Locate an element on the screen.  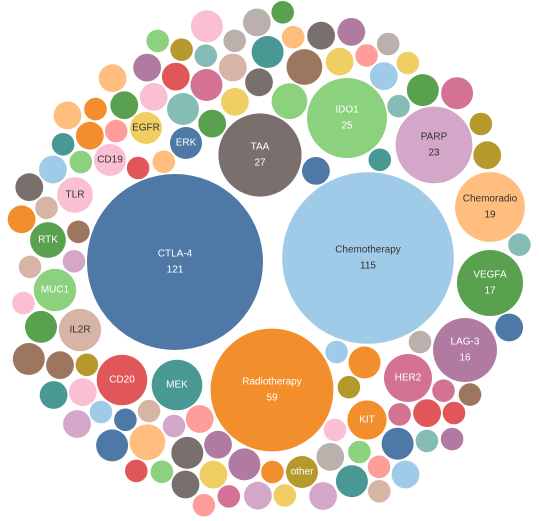
bubble-label: IL2R is located at coordinates (79, 330).